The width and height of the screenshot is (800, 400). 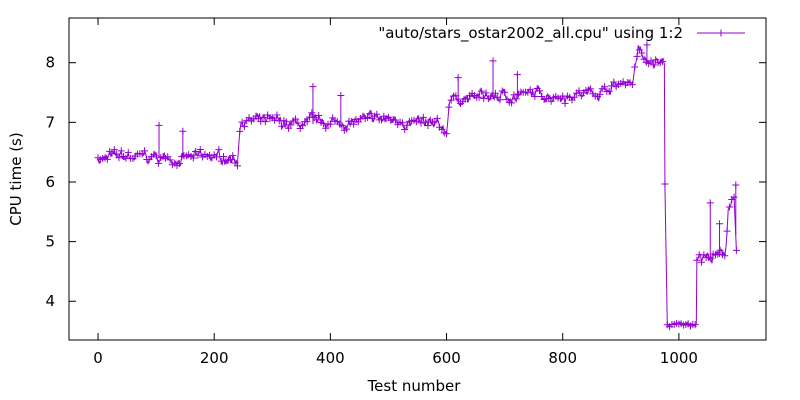 I want to click on x-tick-label: 200, so click(x=214, y=358).